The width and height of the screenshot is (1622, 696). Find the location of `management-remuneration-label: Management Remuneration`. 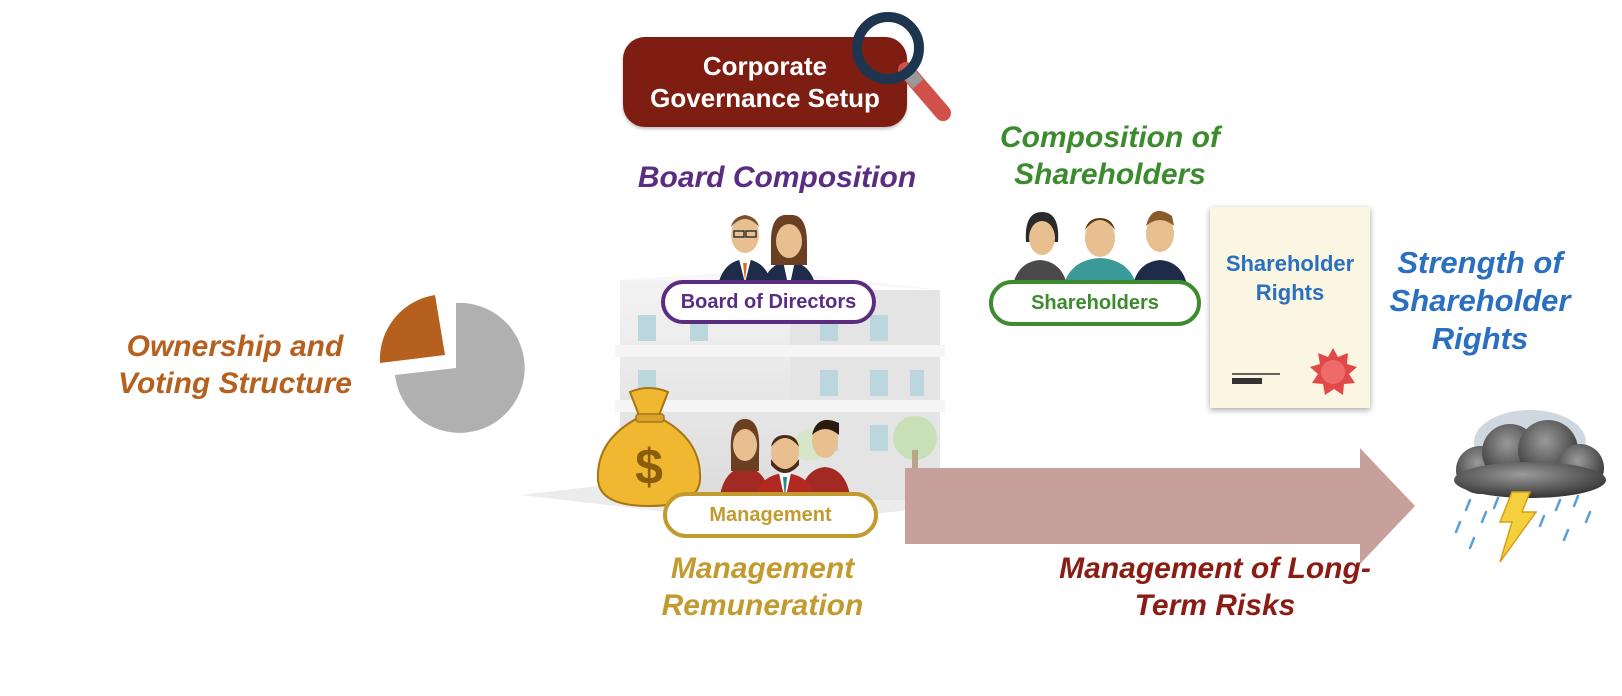

management-remuneration-label: Management Remuneration is located at coordinates (762, 587).